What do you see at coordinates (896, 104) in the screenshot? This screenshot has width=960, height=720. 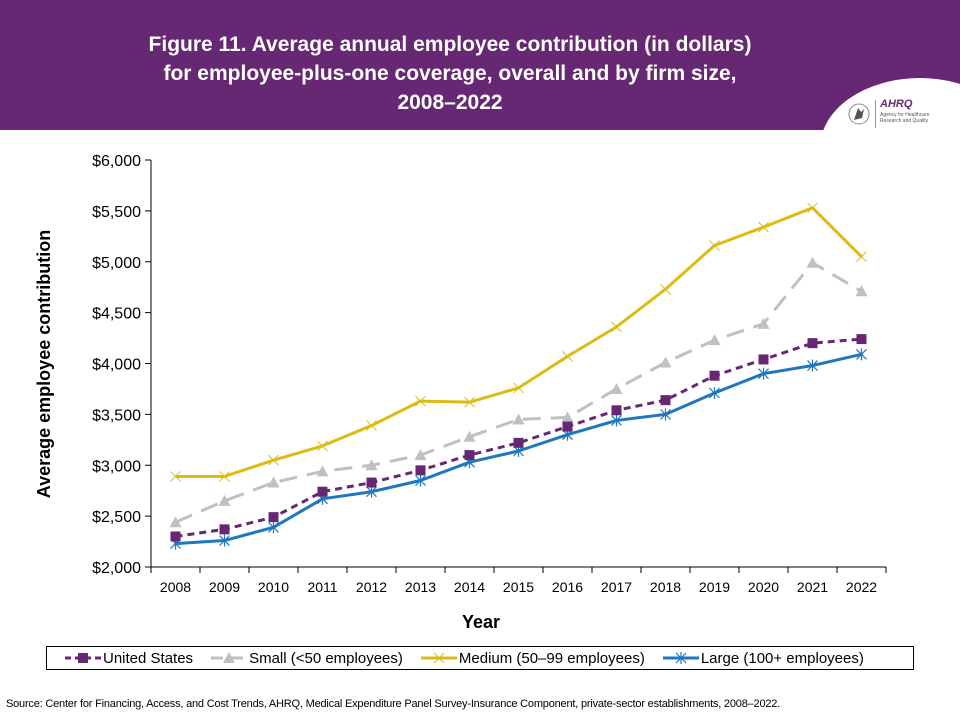 I see `logo-name: AHRQ` at bounding box center [896, 104].